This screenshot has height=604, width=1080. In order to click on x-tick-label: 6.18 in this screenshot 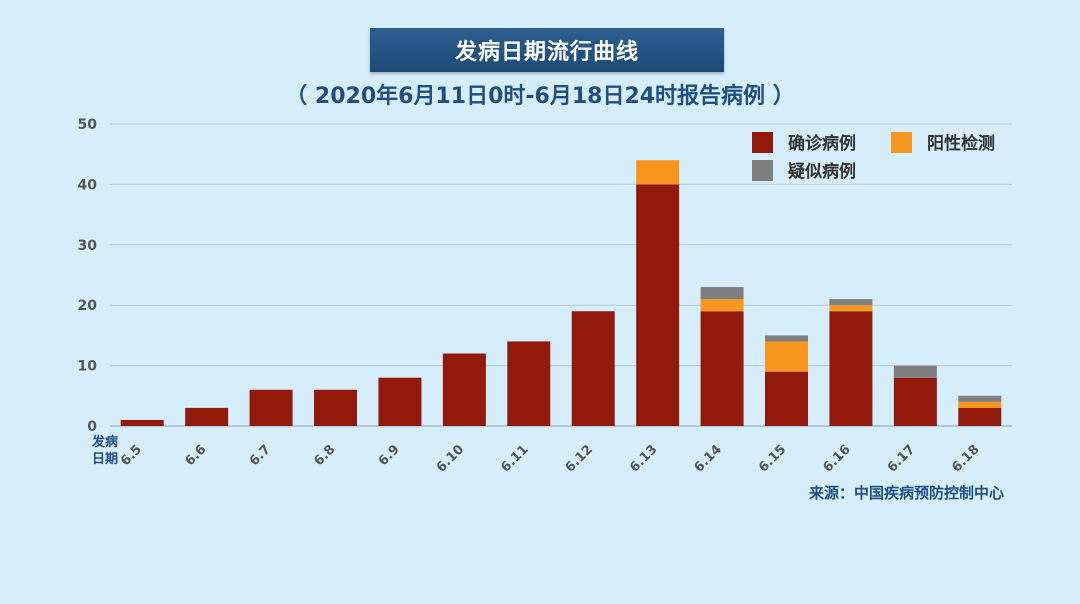, I will do `click(965, 458)`.